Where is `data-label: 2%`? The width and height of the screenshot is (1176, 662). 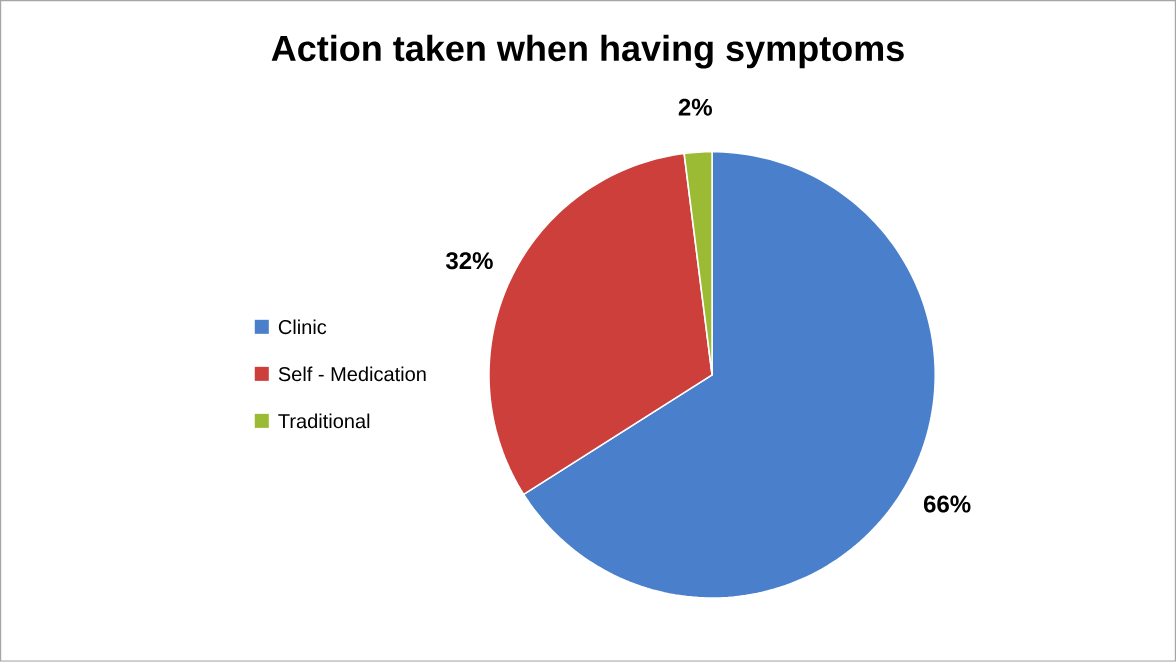
data-label: 2% is located at coordinates (695, 107).